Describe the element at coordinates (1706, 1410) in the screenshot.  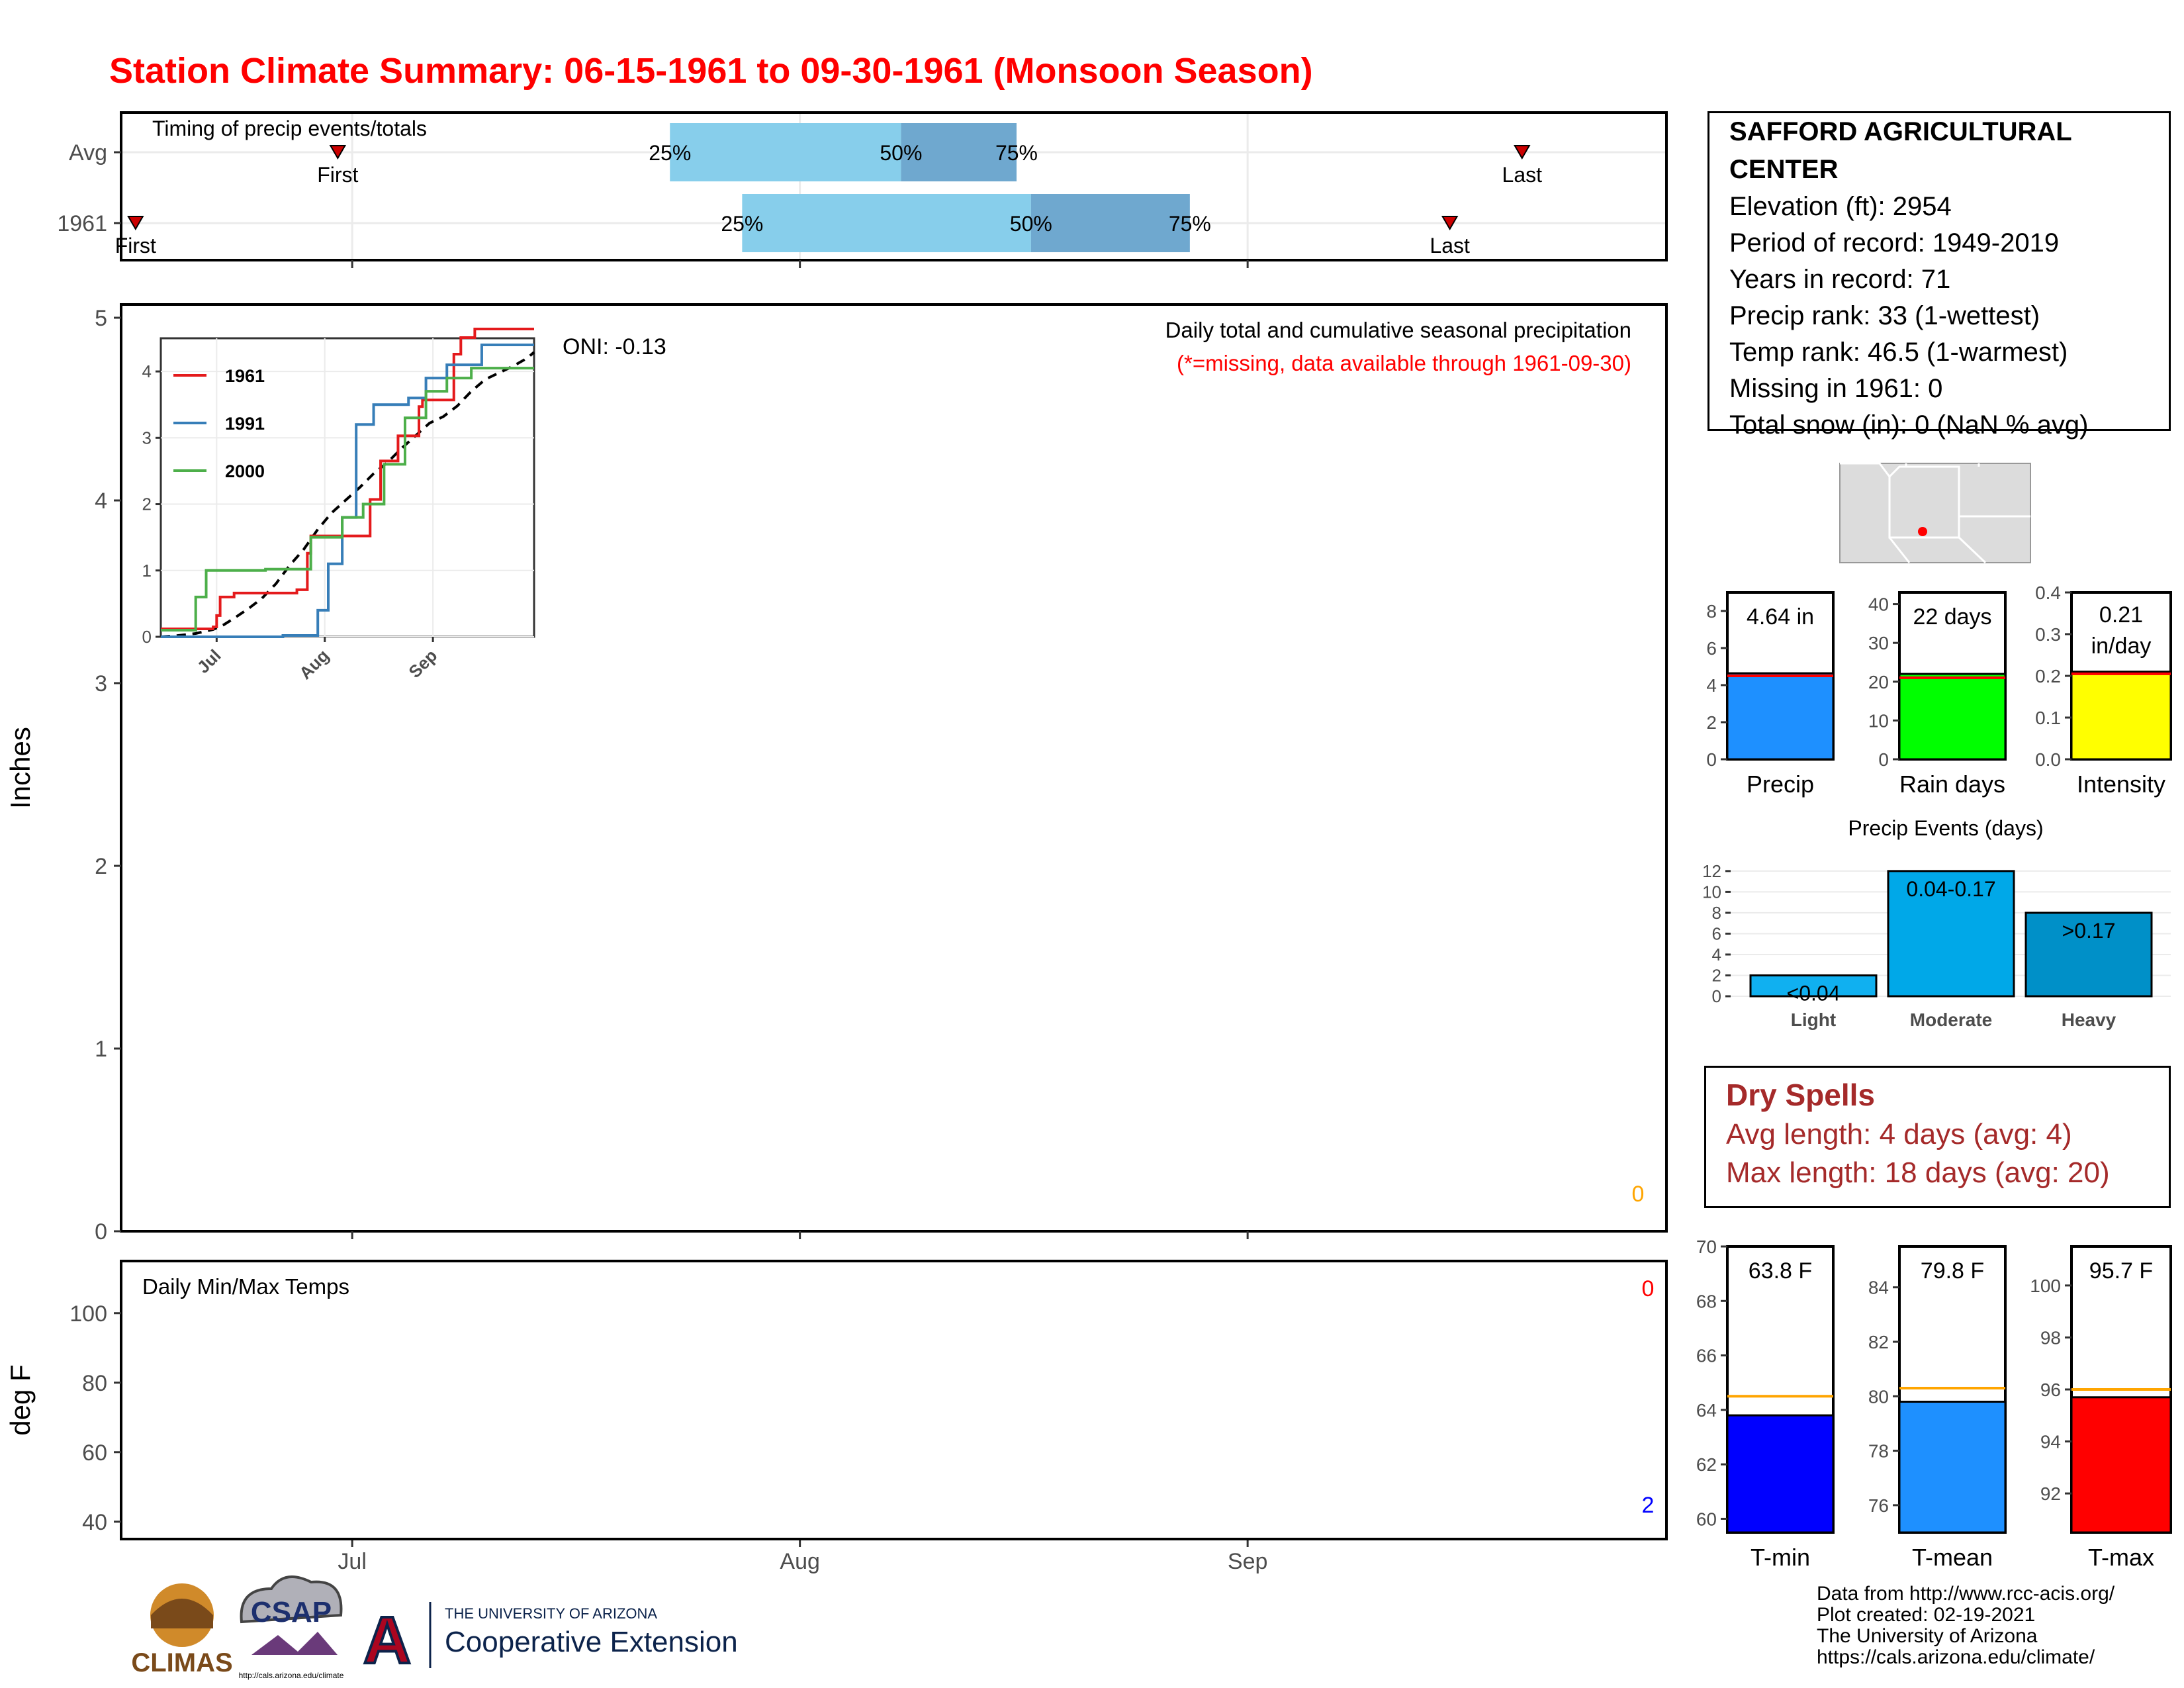
I see `tmin_mean-y-tick-label: 64` at that location.